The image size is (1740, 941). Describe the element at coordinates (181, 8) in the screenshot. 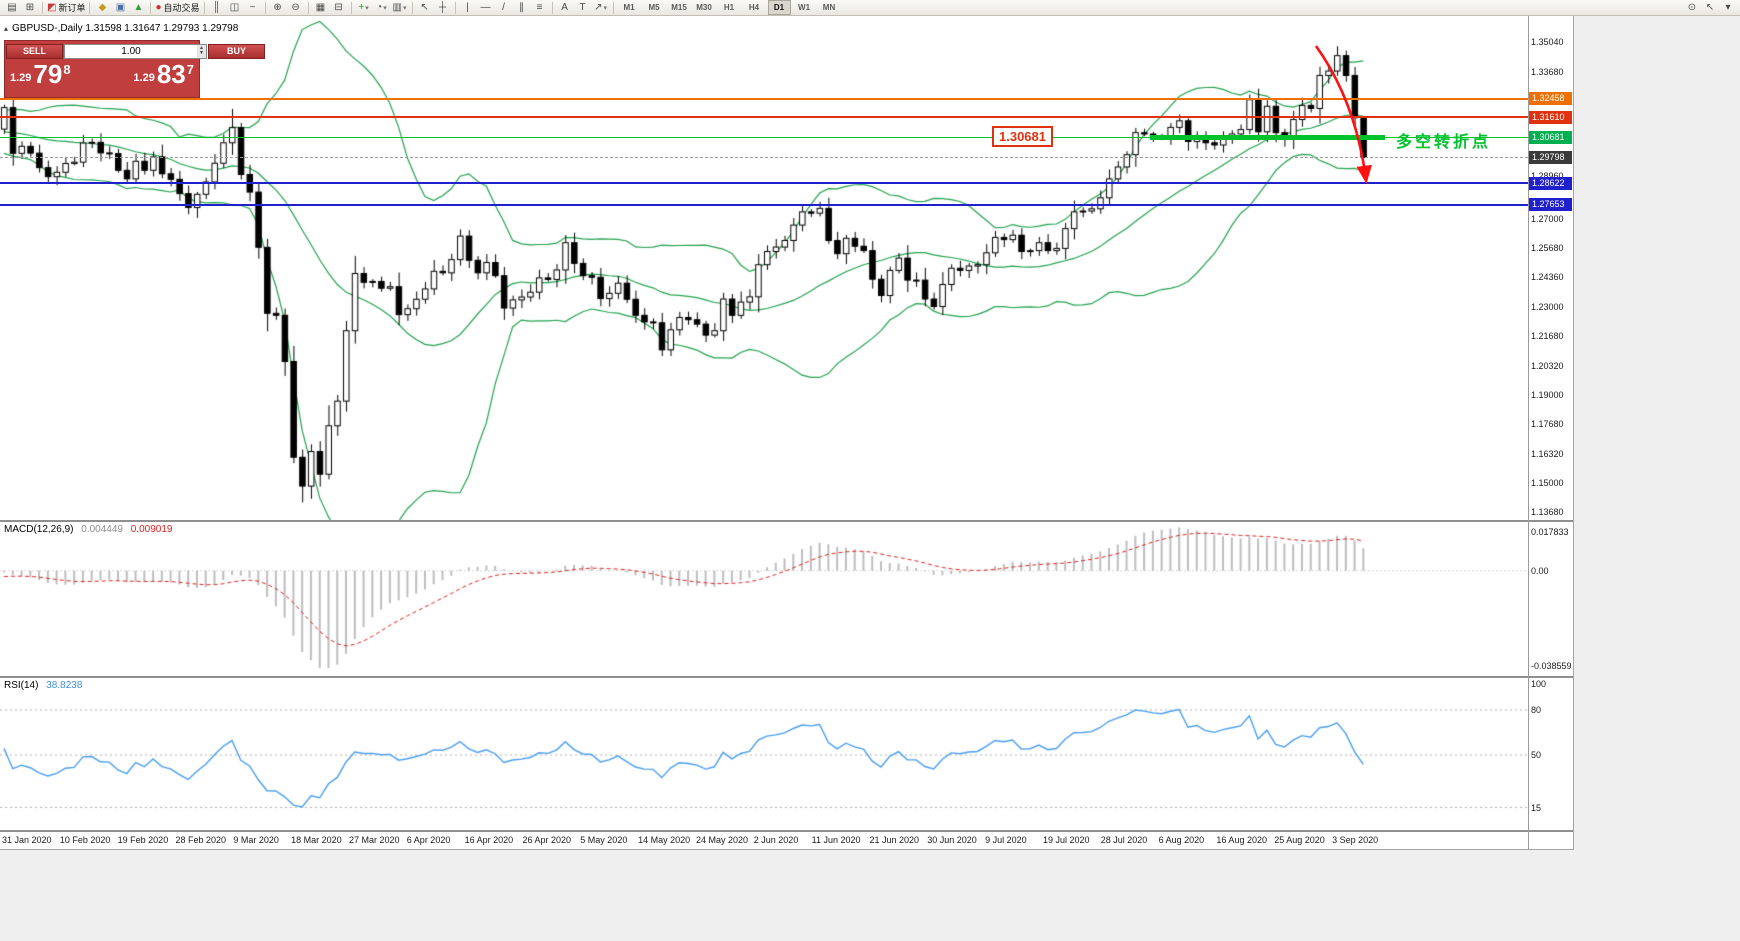

I see `autotrade-button-label: 自动交易` at that location.